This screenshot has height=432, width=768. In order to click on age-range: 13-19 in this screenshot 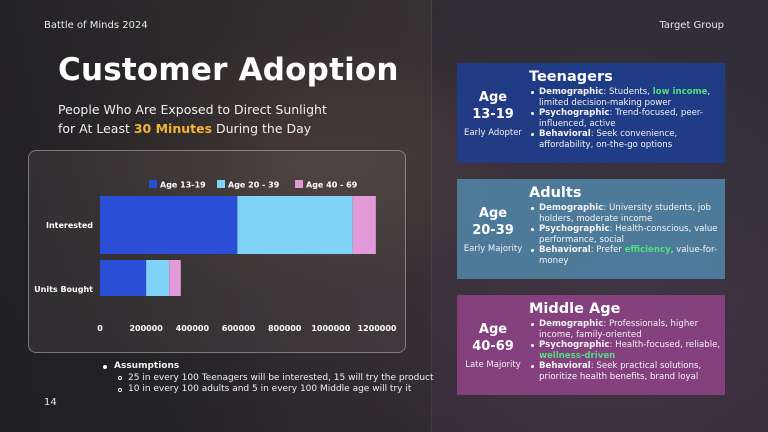, I will do `click(493, 114)`.